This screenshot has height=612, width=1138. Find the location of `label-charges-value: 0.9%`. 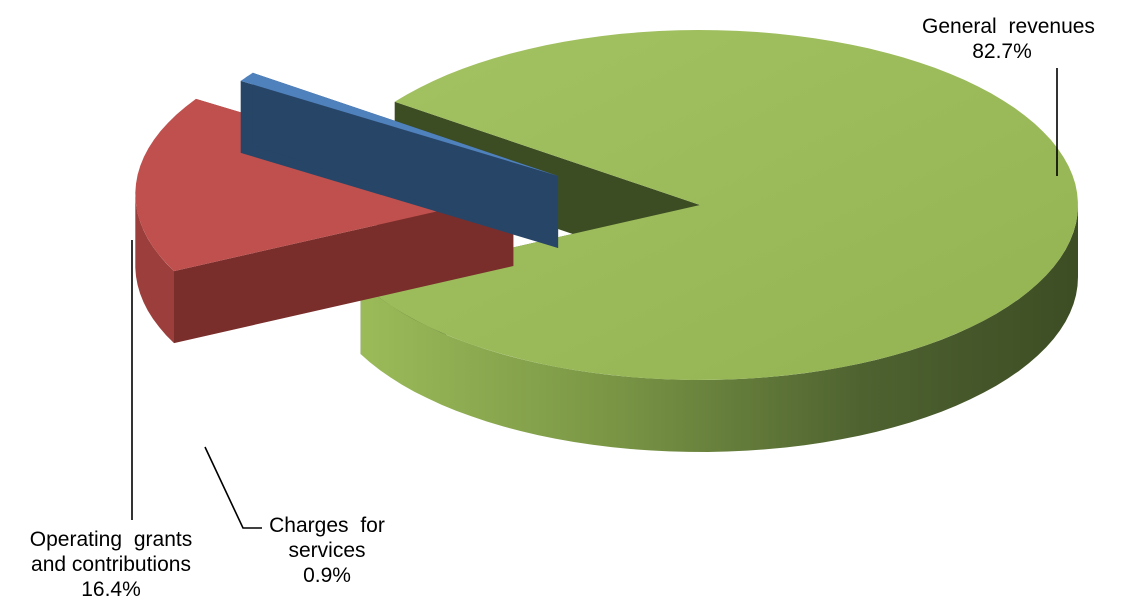

label-charges-value: 0.9% is located at coordinates (327, 575).